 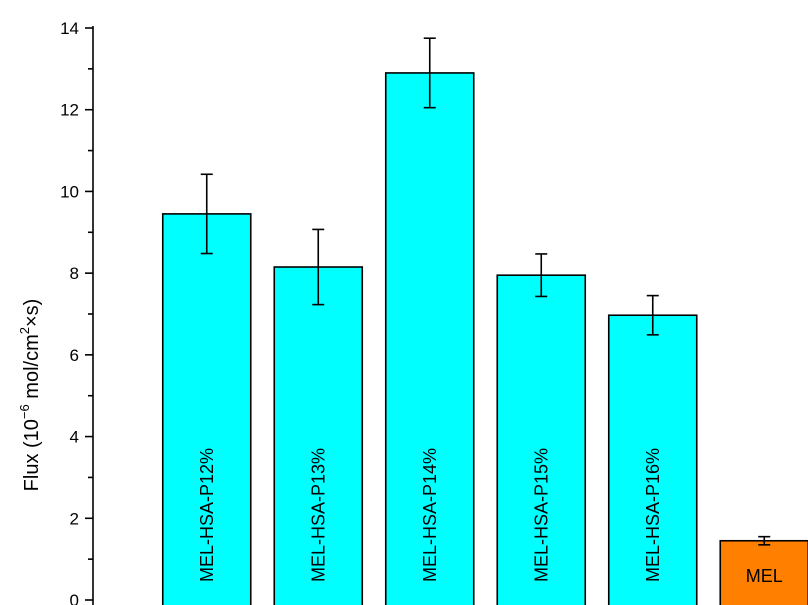 I want to click on bar-label-3: MEL-HSA-P15%, so click(x=541, y=515).